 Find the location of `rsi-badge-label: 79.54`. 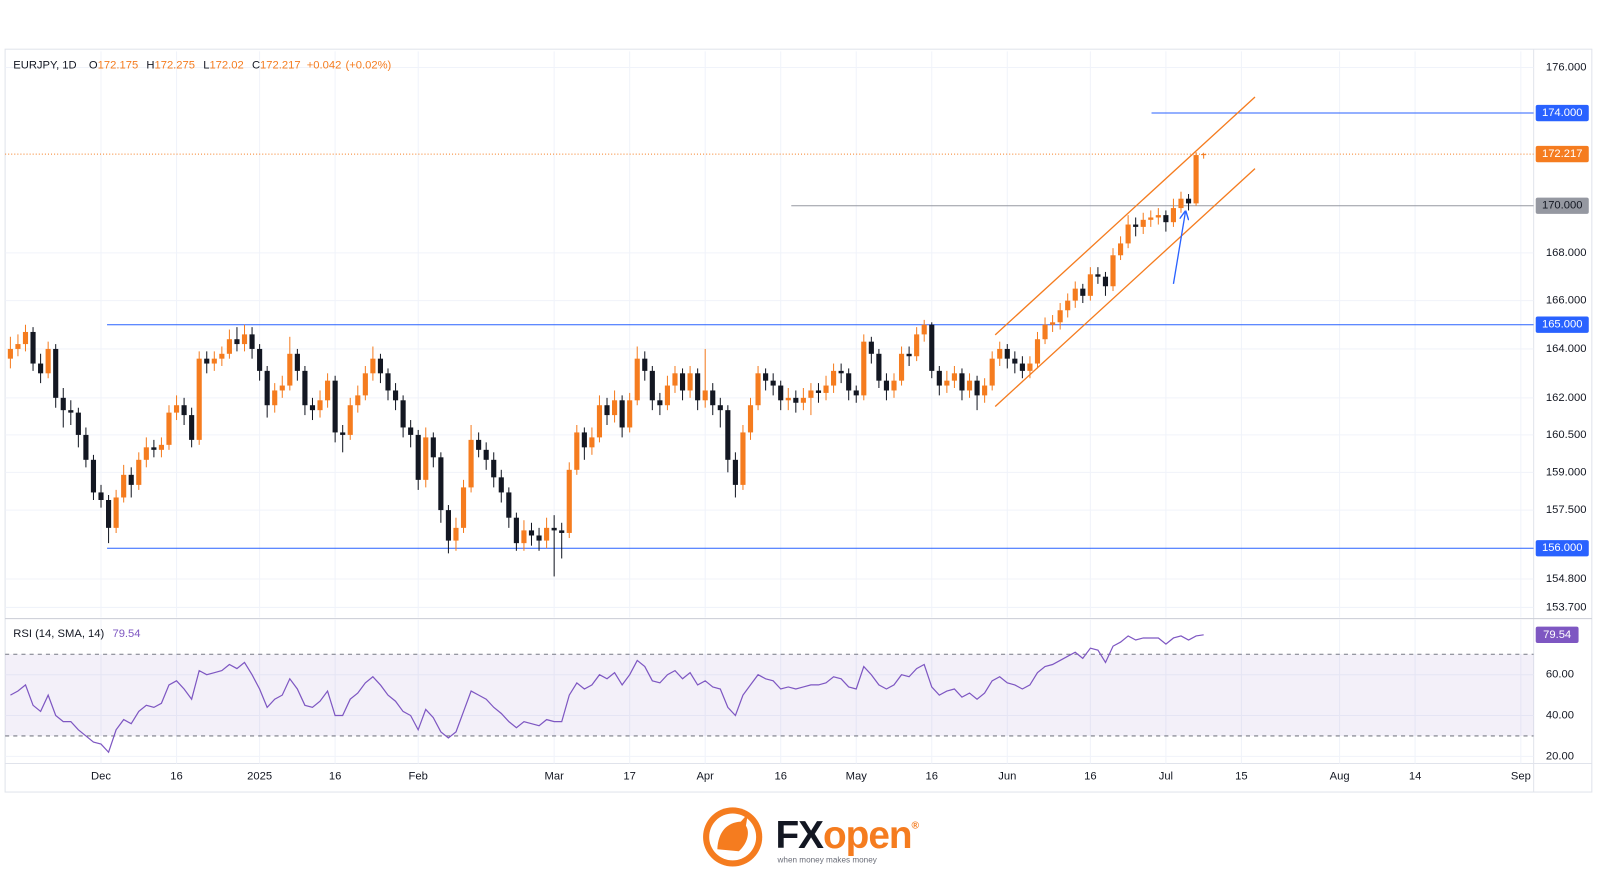

rsi-badge-label: 79.54 is located at coordinates (1557, 635).